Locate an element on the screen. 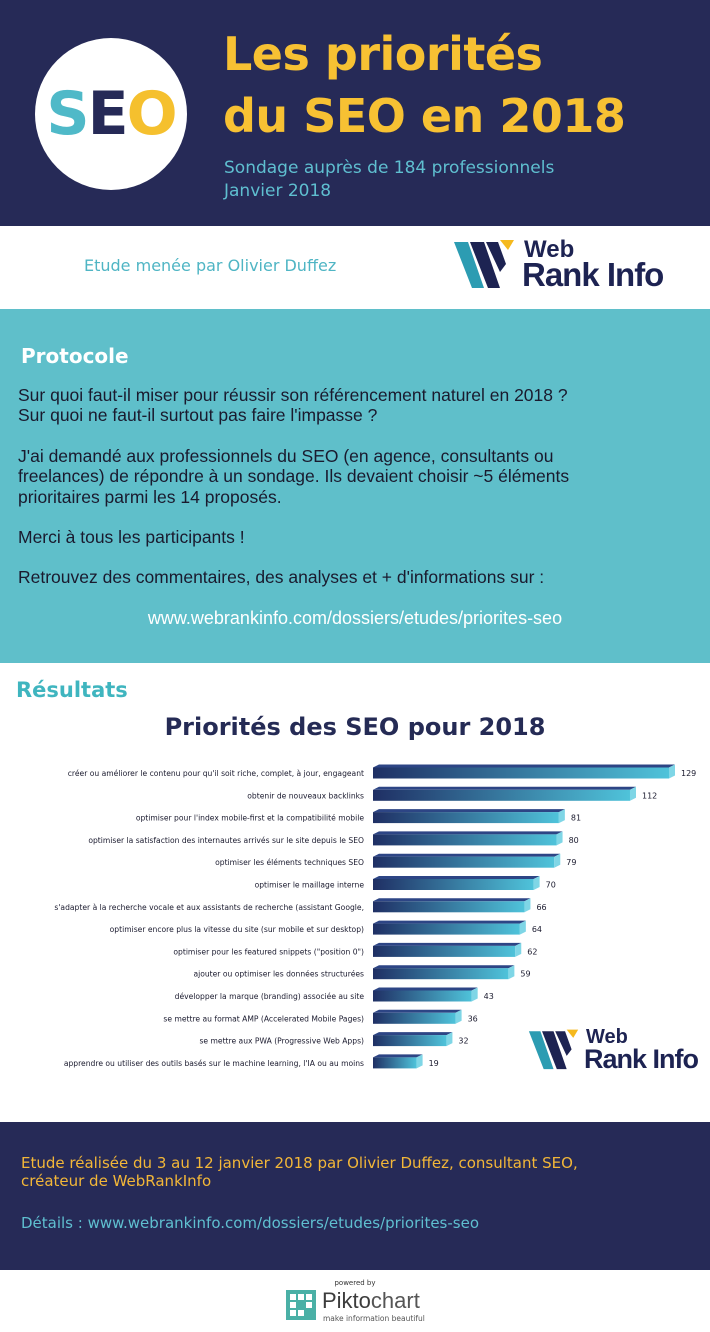 This screenshot has height=1332, width=710. piktochart-name: Piktochart is located at coordinates (371, 1301).